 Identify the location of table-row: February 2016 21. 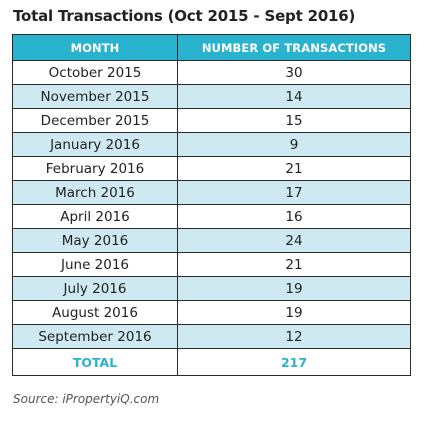
(211, 168).